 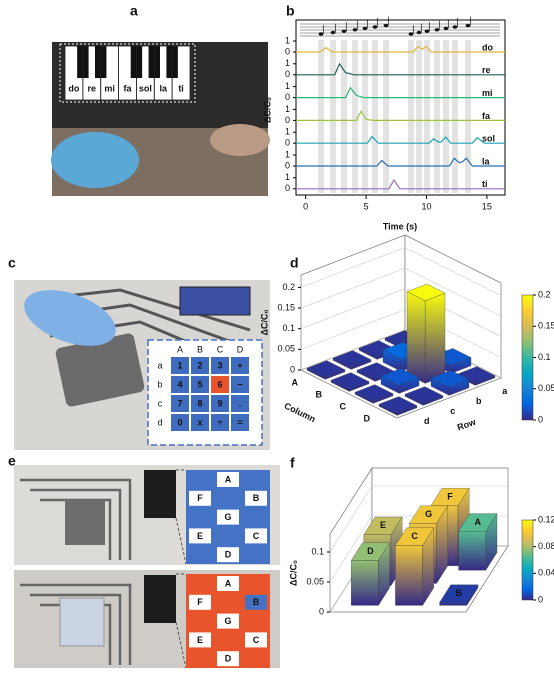 What do you see at coordinates (100, 370) in the screenshot?
I see `photo-sensor-array` at bounding box center [100, 370].